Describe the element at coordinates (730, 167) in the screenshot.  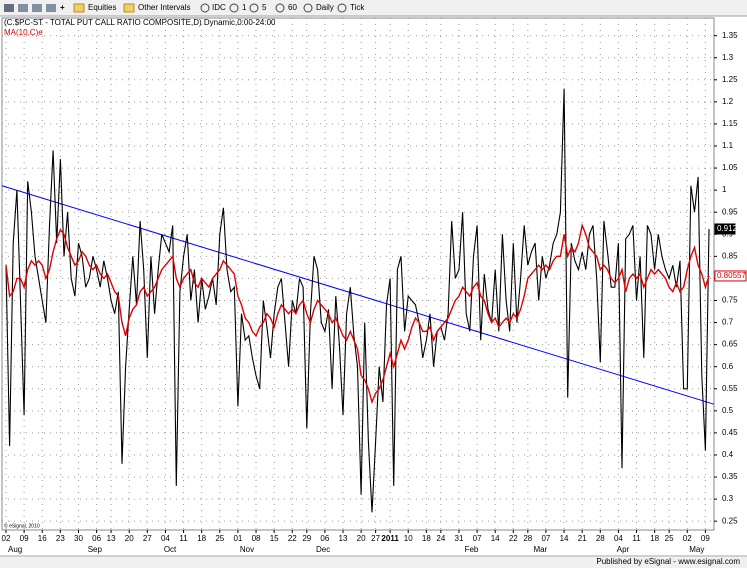
I see `y-tick-label: 1.05` at that location.